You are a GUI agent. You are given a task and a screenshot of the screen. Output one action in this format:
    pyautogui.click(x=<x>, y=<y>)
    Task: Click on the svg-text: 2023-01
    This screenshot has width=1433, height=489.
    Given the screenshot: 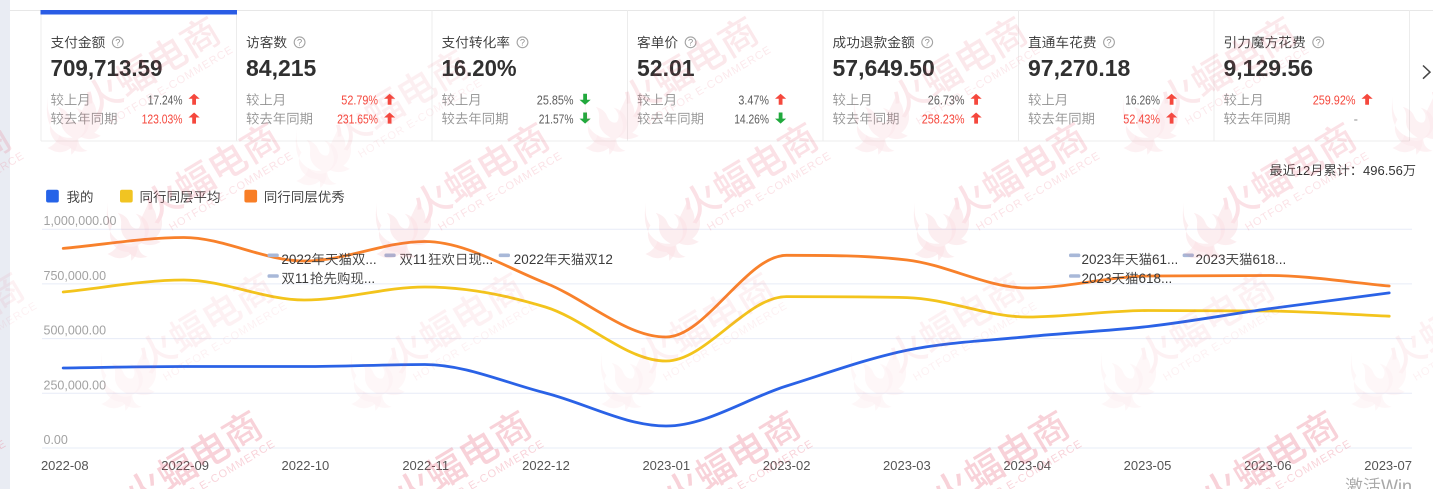 What is the action you would take?
    pyautogui.click(x=666, y=465)
    